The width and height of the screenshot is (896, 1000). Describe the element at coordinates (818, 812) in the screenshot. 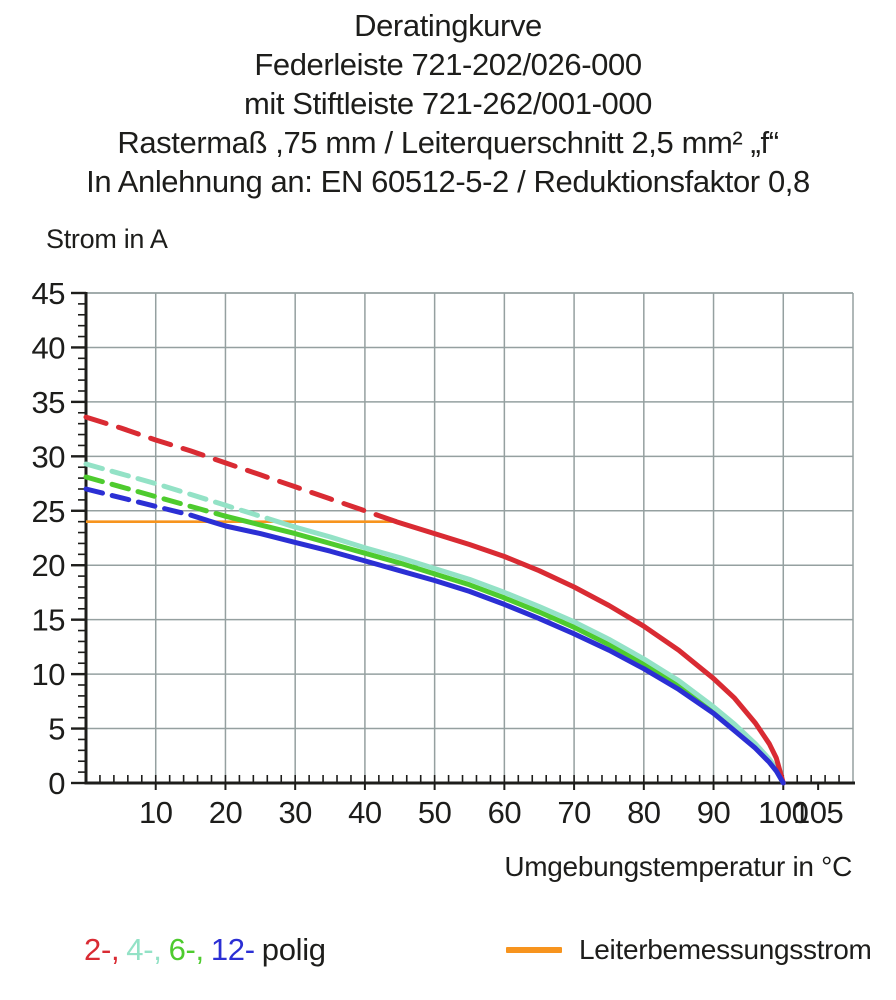

I see `x-tick-label-105: 105` at that location.